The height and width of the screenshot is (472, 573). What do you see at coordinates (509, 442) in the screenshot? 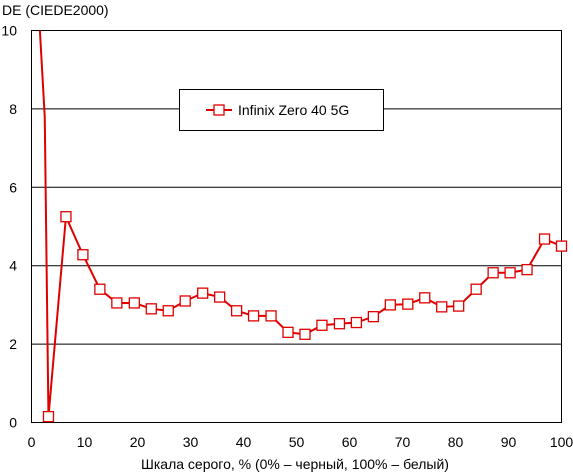
I see `x-tick-label-90: 90` at bounding box center [509, 442].